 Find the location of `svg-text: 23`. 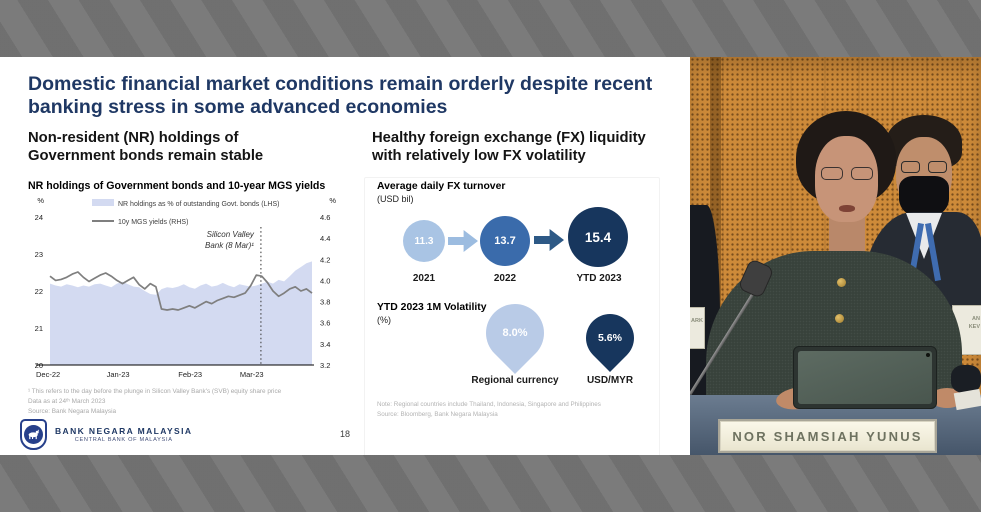

svg-text: 23 is located at coordinates (39, 254).